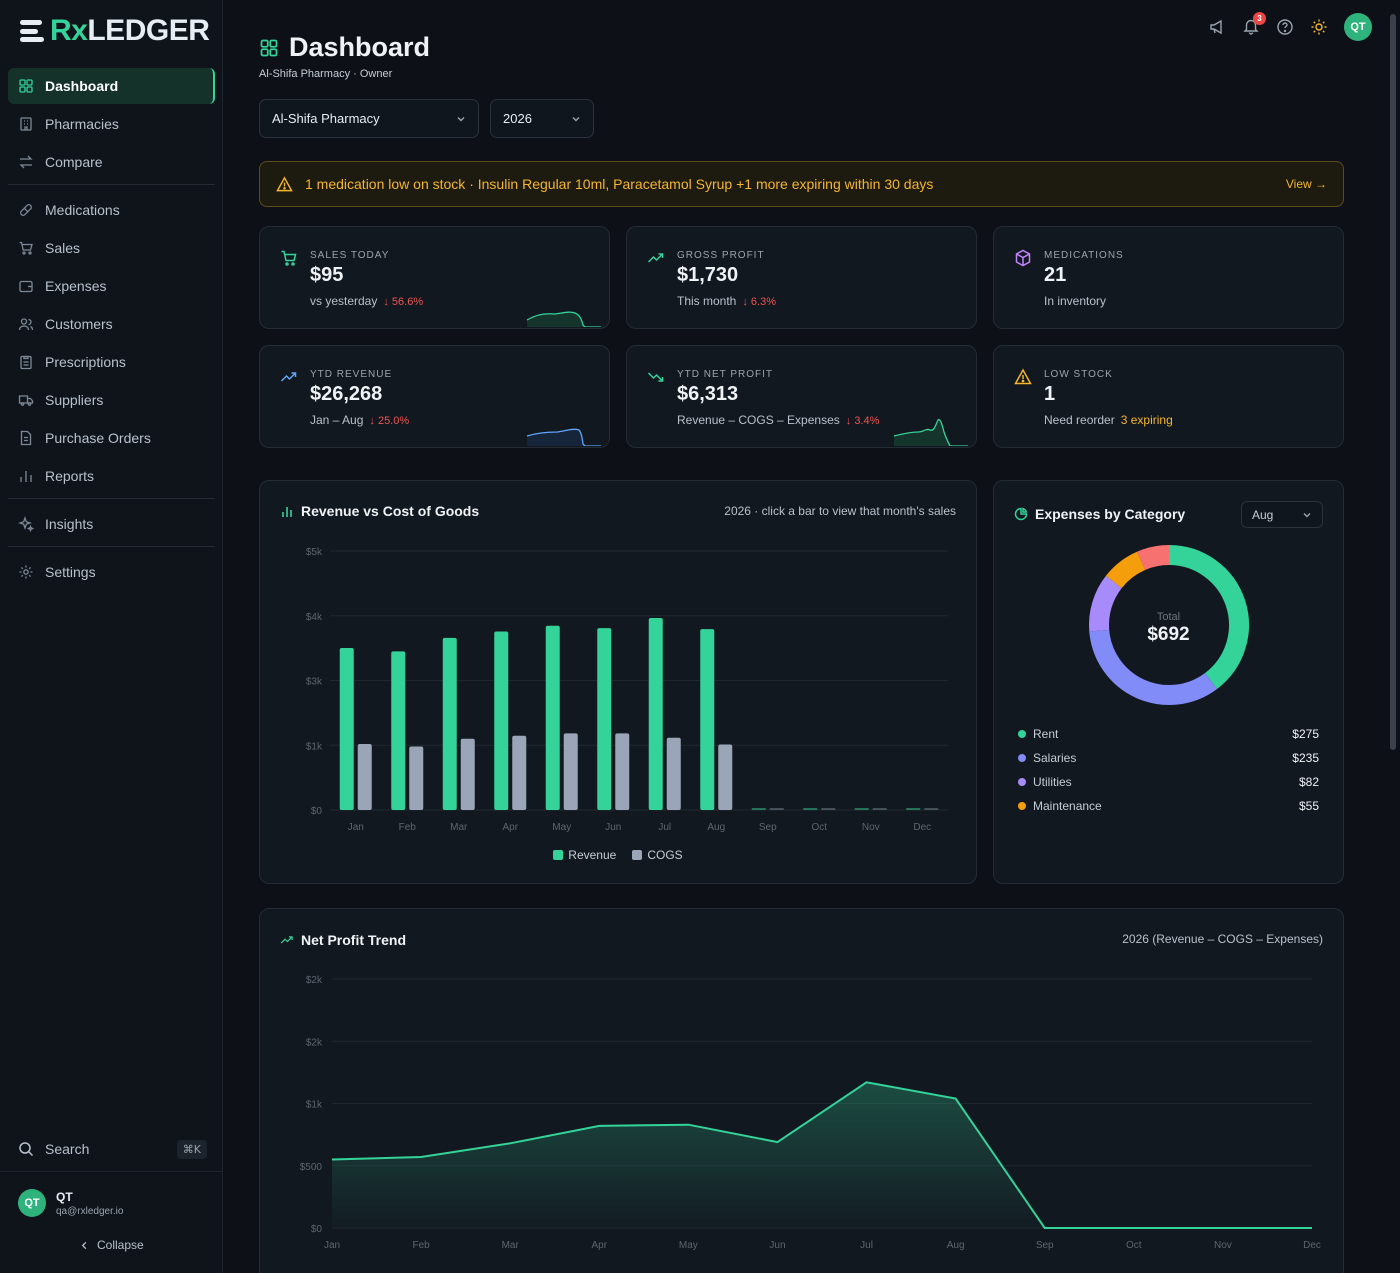  Describe the element at coordinates (434, 396) in the screenshot. I see `ytd-revenue-card: YTD REVENUE $26,268 Jan – Aug ↓ 25.0%` at that location.